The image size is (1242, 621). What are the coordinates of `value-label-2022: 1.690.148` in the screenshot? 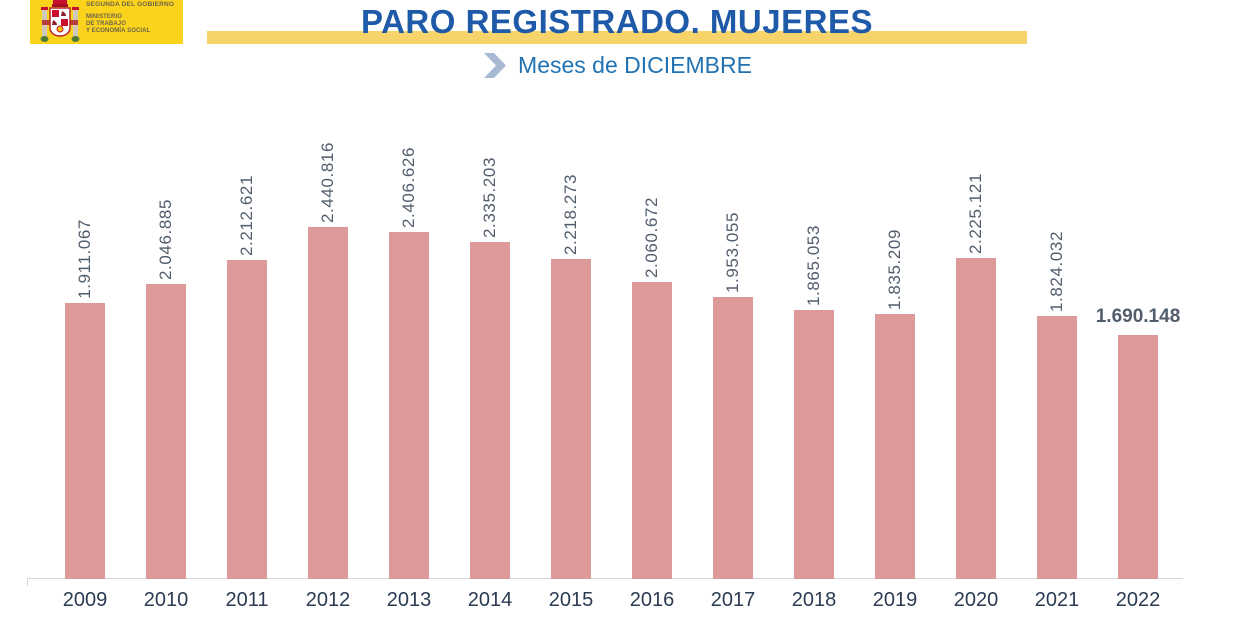 It's located at (1138, 316).